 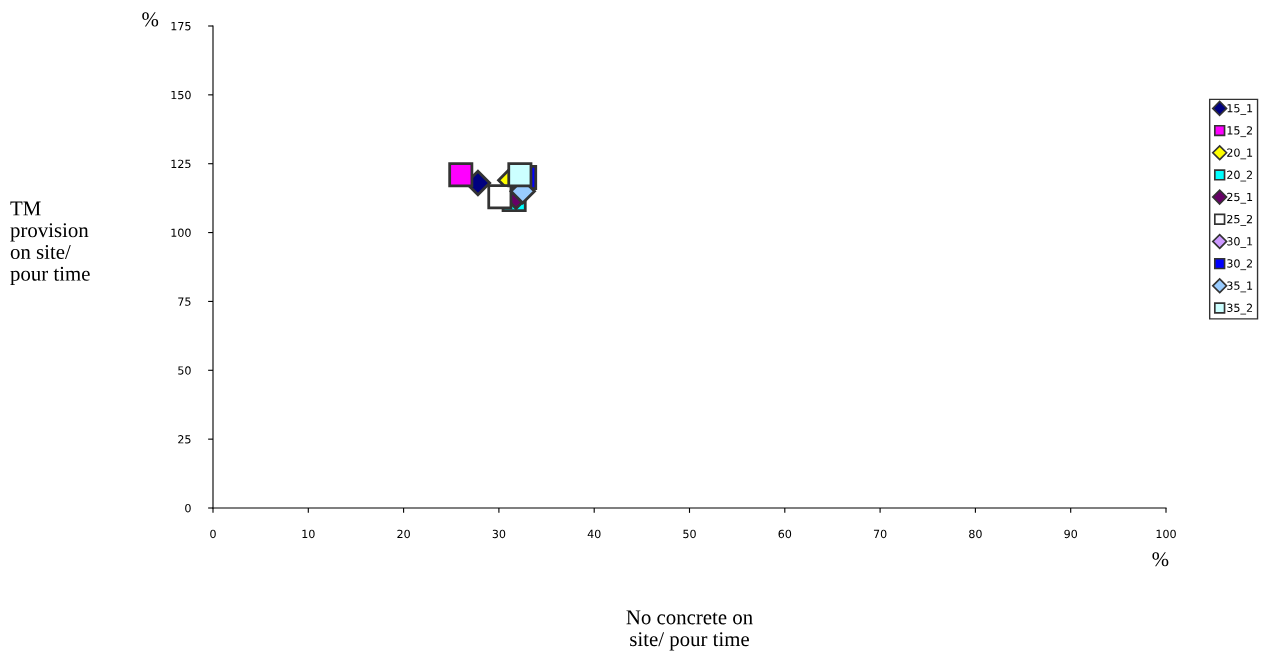 What do you see at coordinates (1239, 220) in the screenshot?
I see `legend-label: 25_2` at bounding box center [1239, 220].